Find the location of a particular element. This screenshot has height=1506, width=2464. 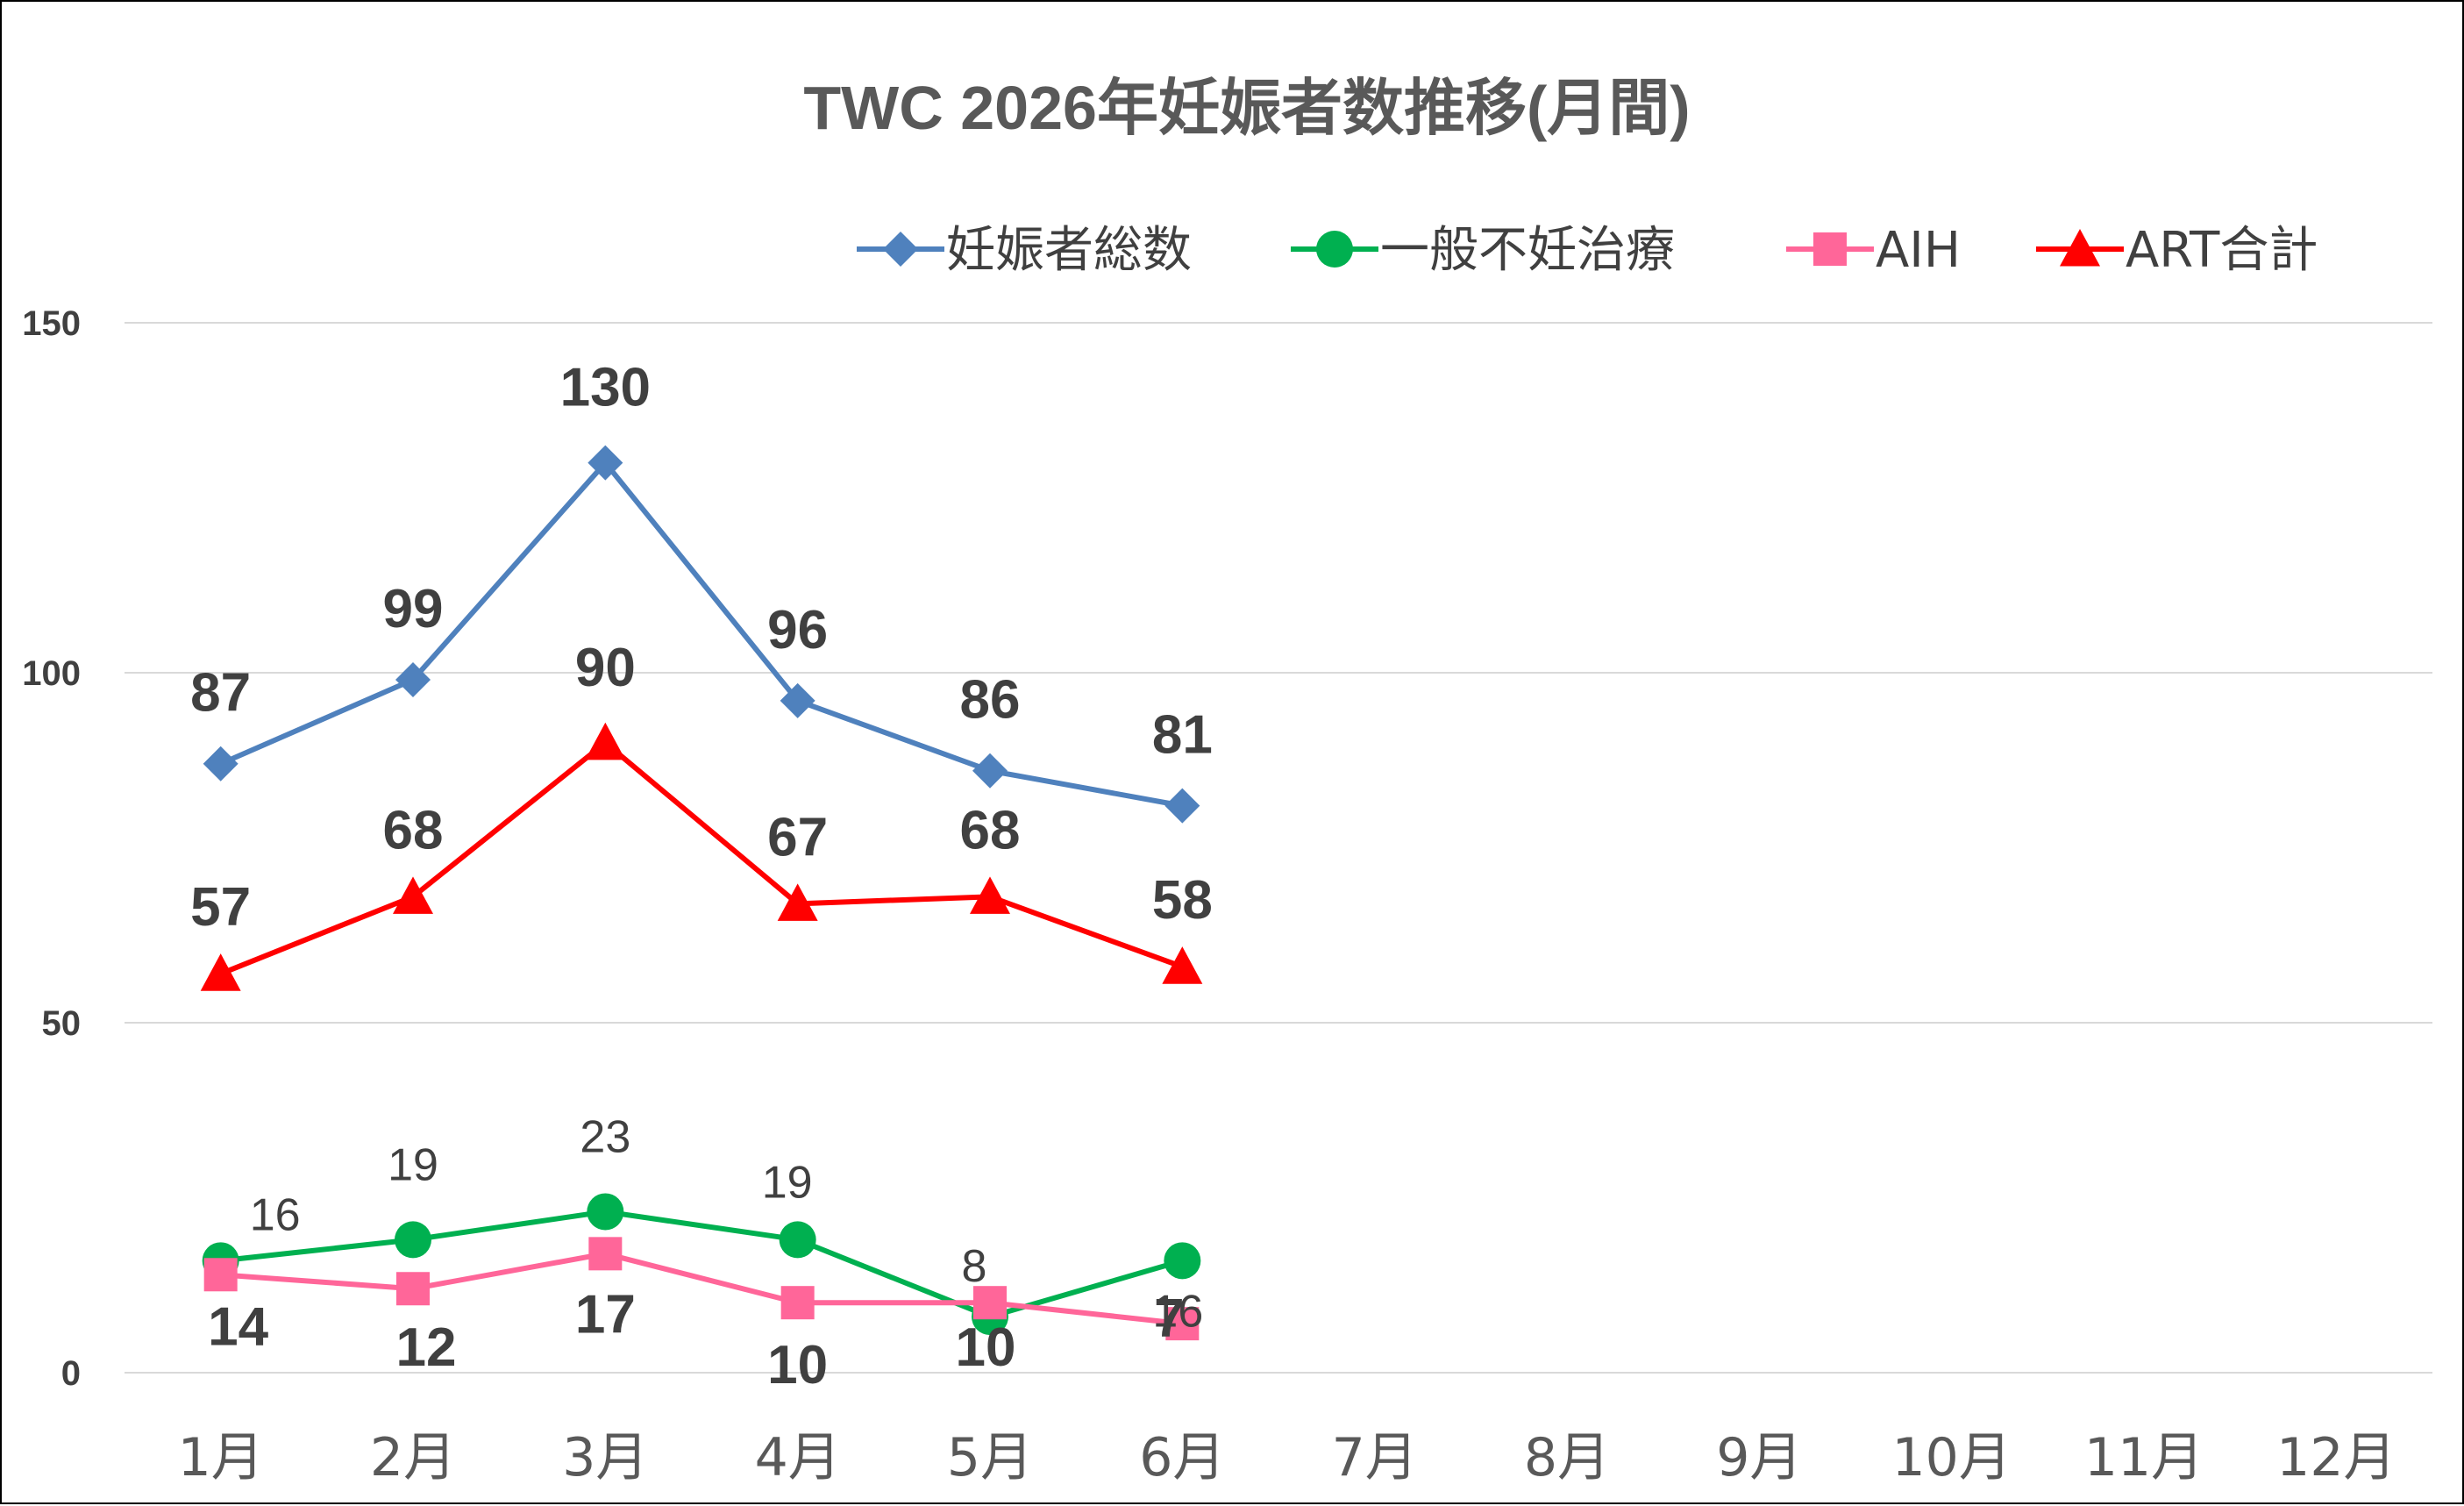

x-tick-label: 7月 is located at coordinates (1375, 1457).